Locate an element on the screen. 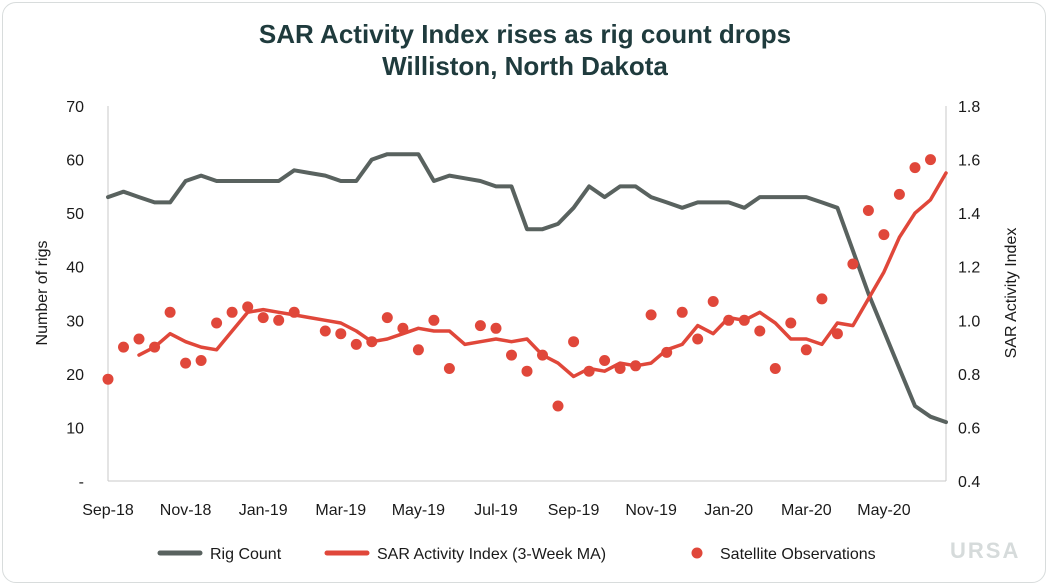  right-tick-label: 1.6 is located at coordinates (969, 161).